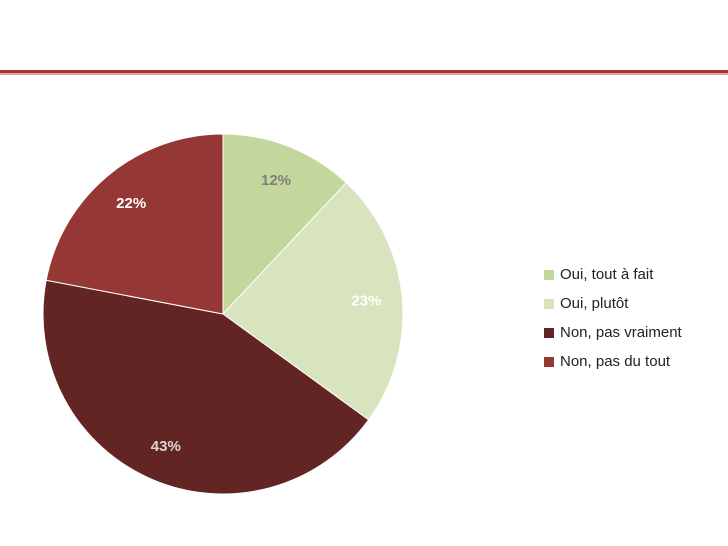 Image resolution: width=728 pixels, height=546 pixels. What do you see at coordinates (594, 303) in the screenshot?
I see `legend-label: Oui, plutôt` at bounding box center [594, 303].